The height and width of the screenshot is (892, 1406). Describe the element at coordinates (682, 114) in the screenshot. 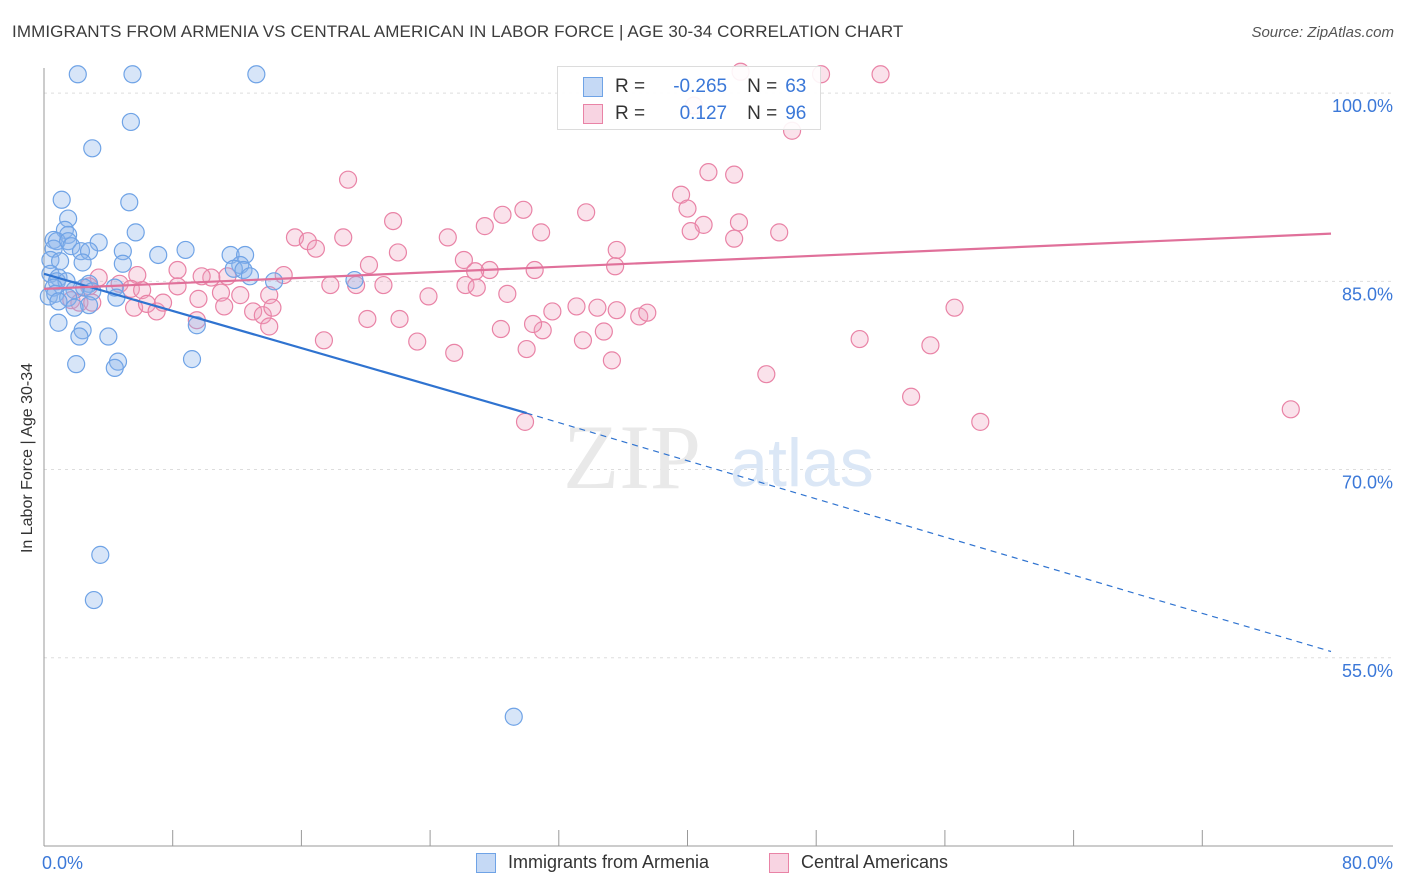

I see `stats-row-central-americans: R = 0.127 N = 96` at that location.